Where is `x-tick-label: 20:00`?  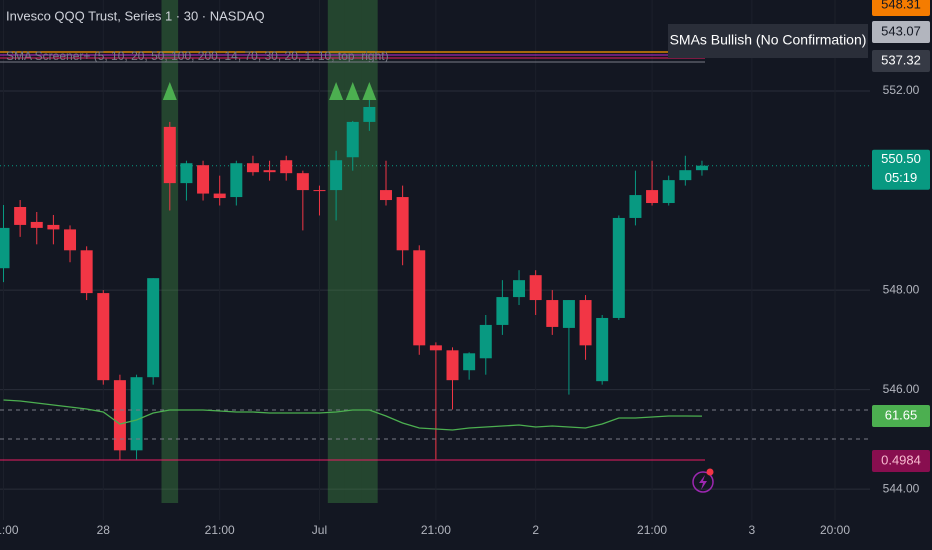
x-tick-label: 20:00 is located at coordinates (835, 530).